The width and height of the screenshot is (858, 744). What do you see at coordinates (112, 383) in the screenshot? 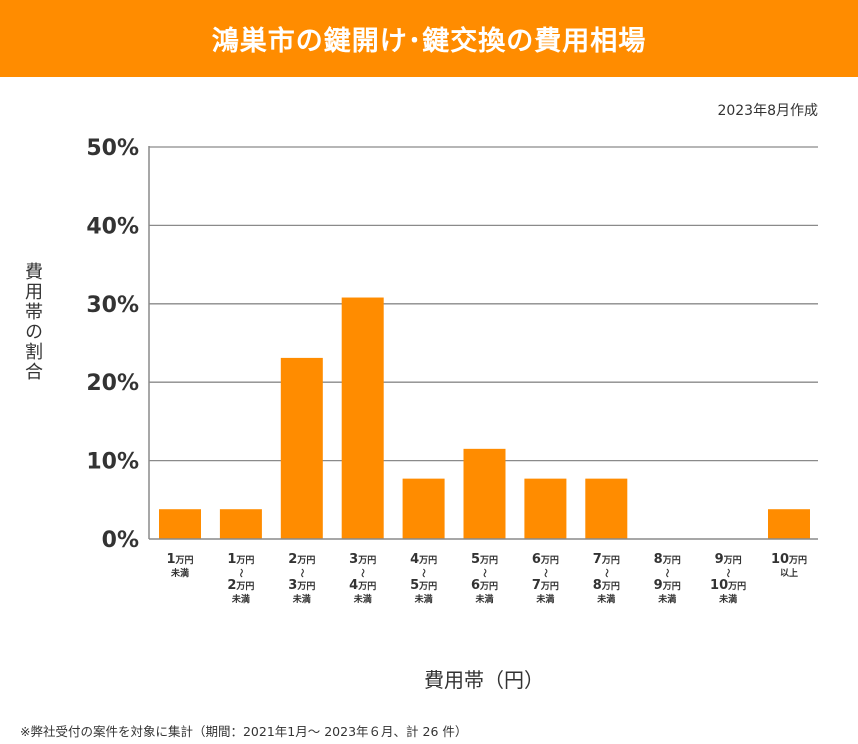
I see `y-tick-label: 20%` at bounding box center [112, 383].